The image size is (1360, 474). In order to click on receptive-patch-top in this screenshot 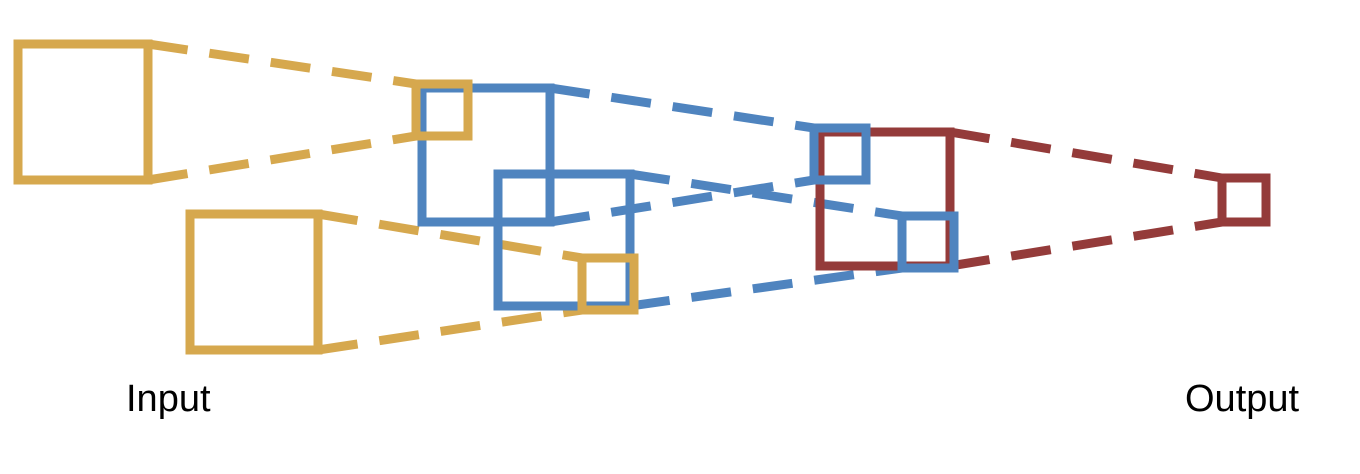, I will do `click(442, 110)`.